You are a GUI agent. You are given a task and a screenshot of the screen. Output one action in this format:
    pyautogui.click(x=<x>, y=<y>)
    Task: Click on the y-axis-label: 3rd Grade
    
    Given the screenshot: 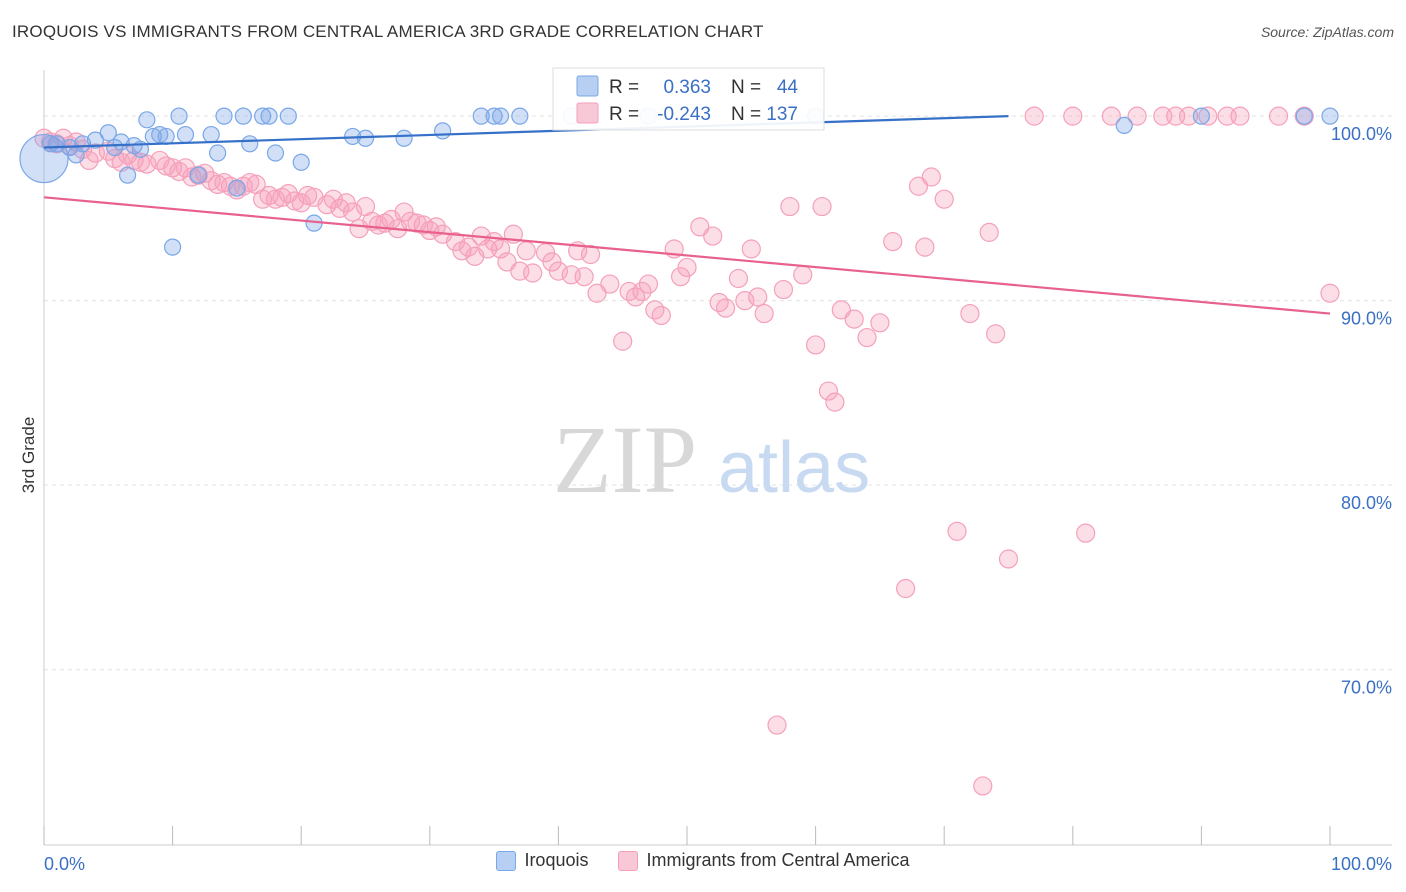 What is the action you would take?
    pyautogui.click(x=28, y=455)
    